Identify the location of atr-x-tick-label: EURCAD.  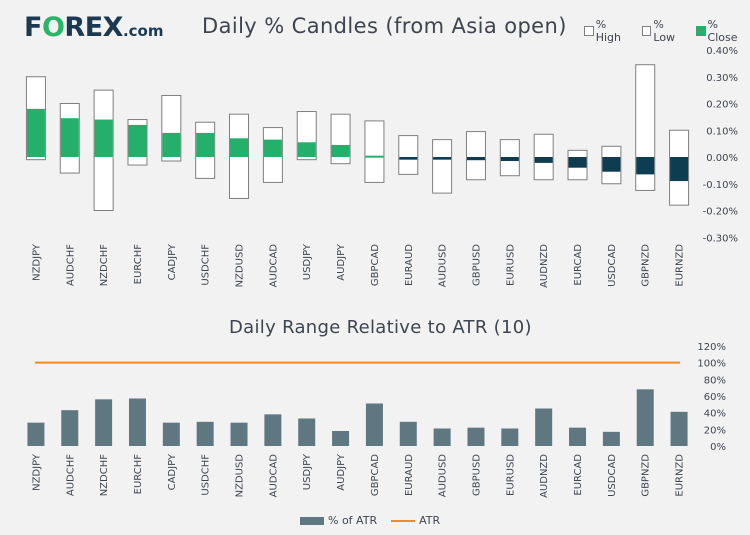
(578, 475).